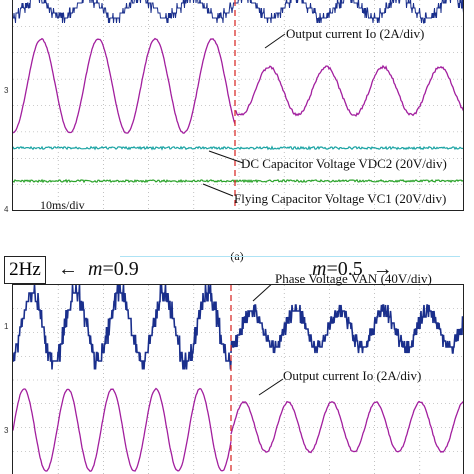 The image size is (474, 474). Describe the element at coordinates (6, 209) in the screenshot. I see `channel-marker: 4` at that location.